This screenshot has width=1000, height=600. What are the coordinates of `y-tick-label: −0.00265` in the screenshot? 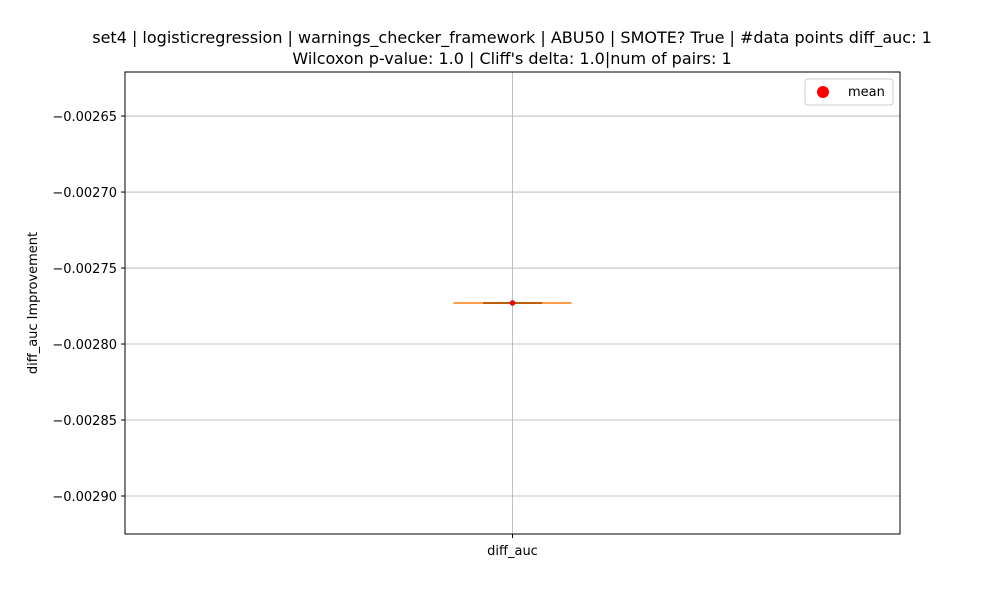 It's located at (84, 117).